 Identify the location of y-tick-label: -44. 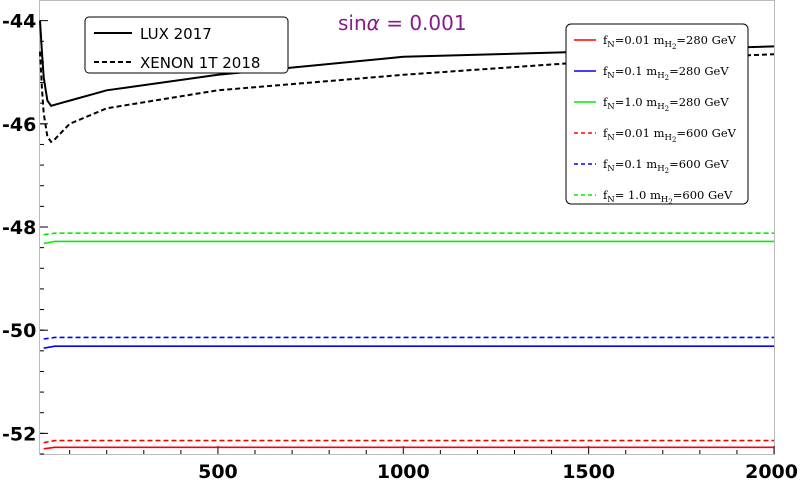
(19, 22).